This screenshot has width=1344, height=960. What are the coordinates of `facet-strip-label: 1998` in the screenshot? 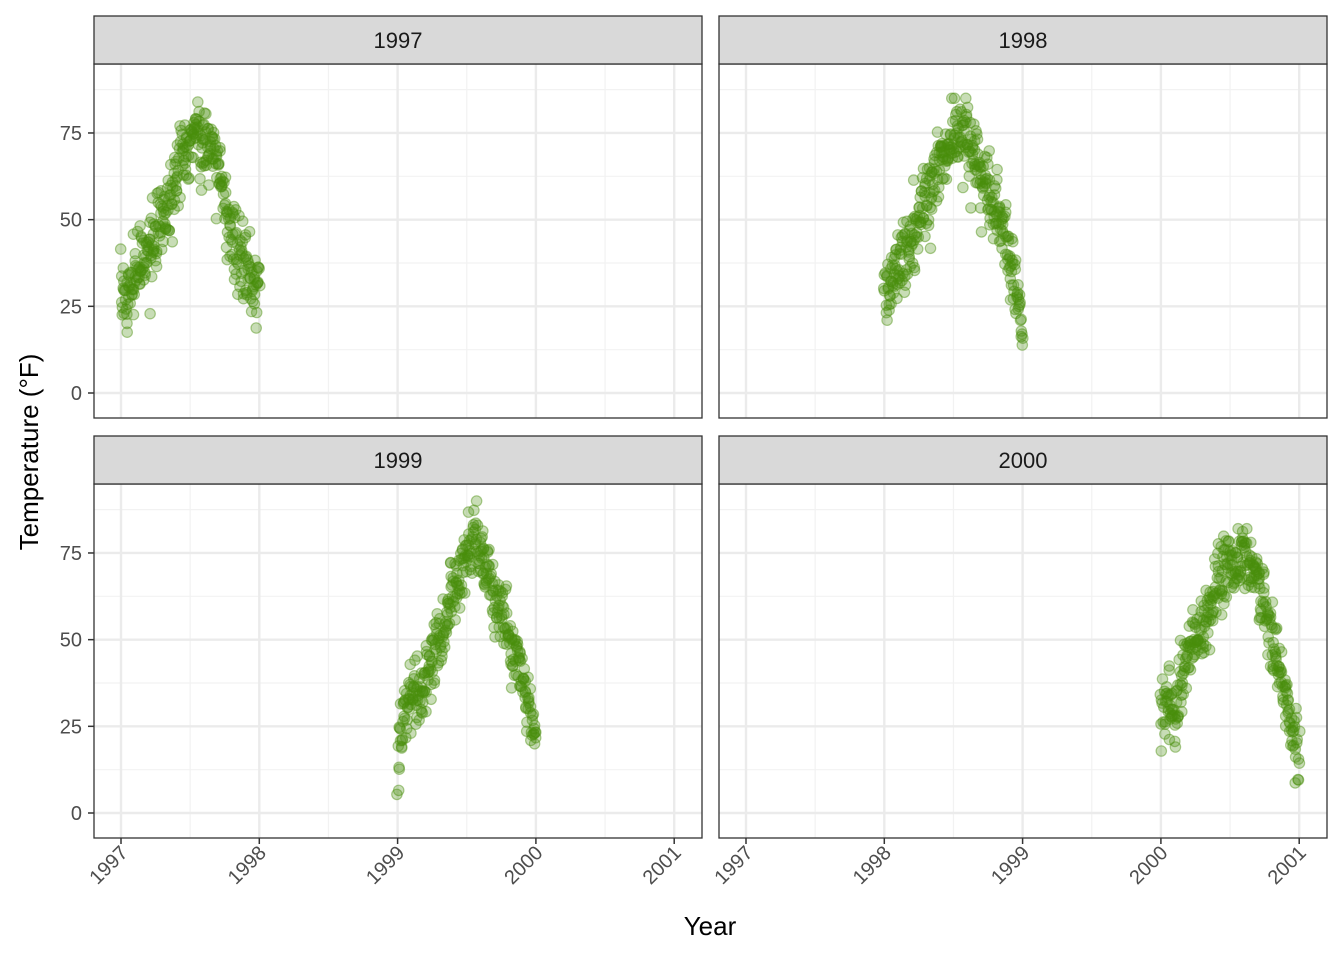 It's located at (1023, 40).